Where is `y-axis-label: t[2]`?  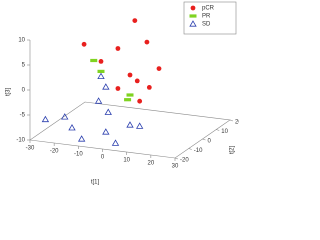 y-axis-label: t[2] is located at coordinates (233, 150).